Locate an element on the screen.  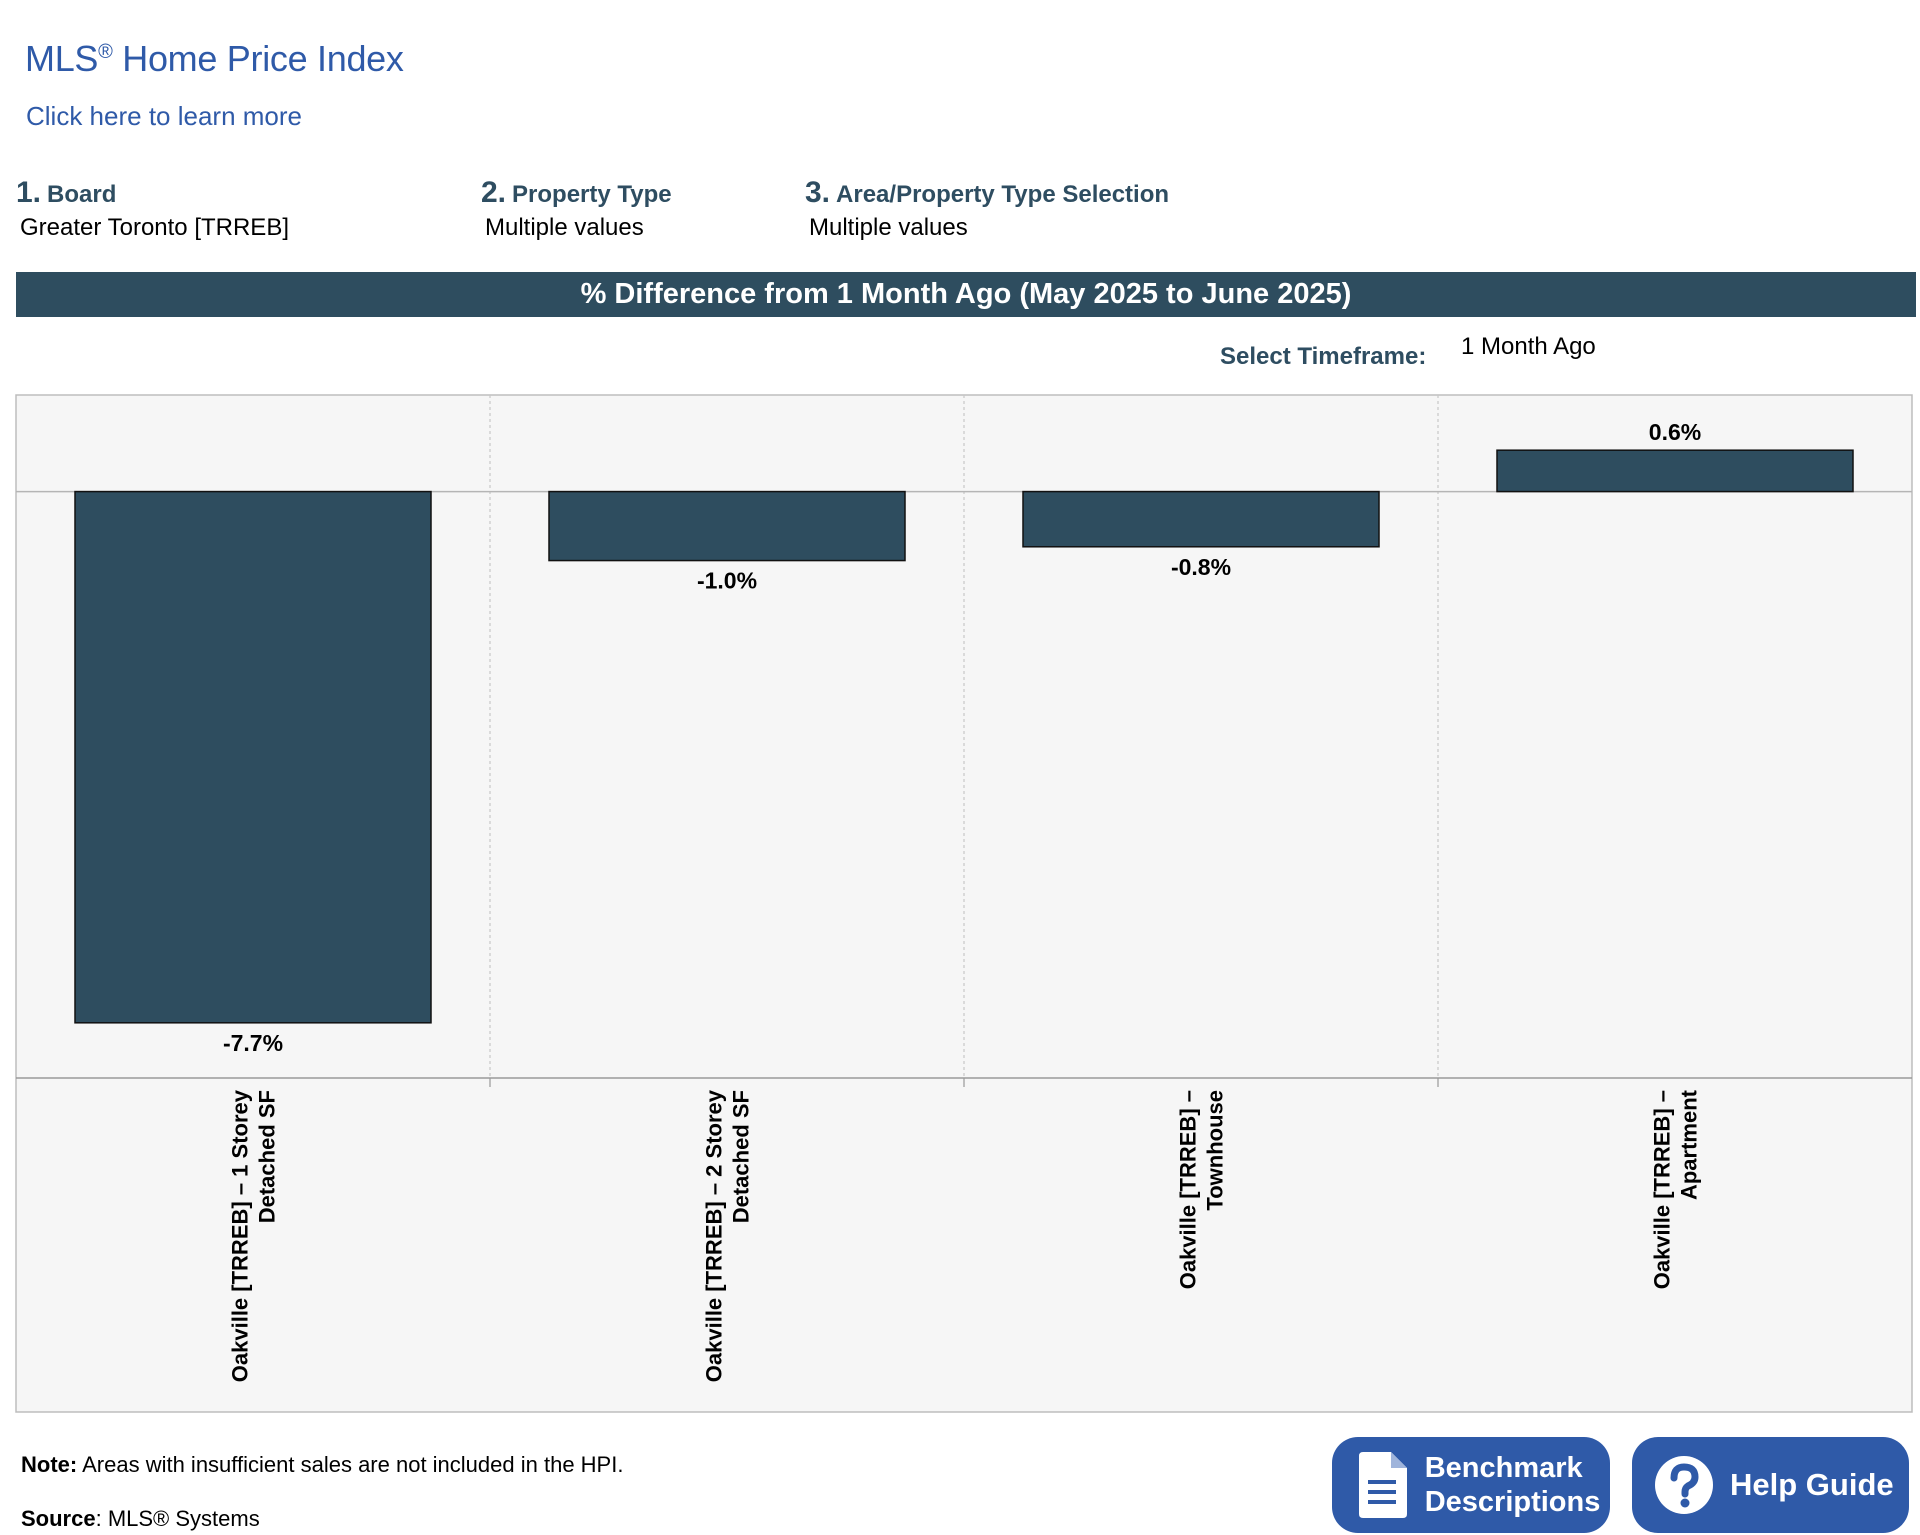
step-number: 2. is located at coordinates (494, 192).